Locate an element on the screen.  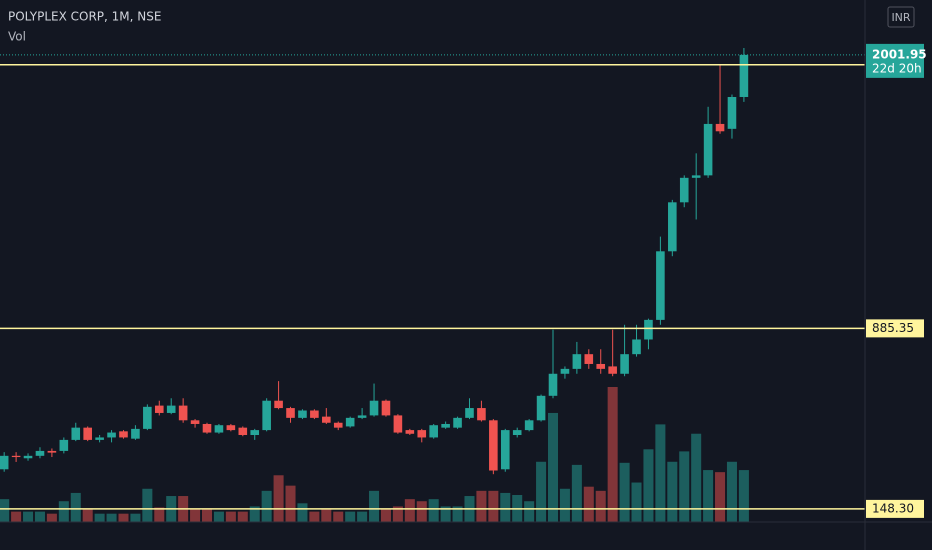
hline-label-box is located at coordinates (895, 328).